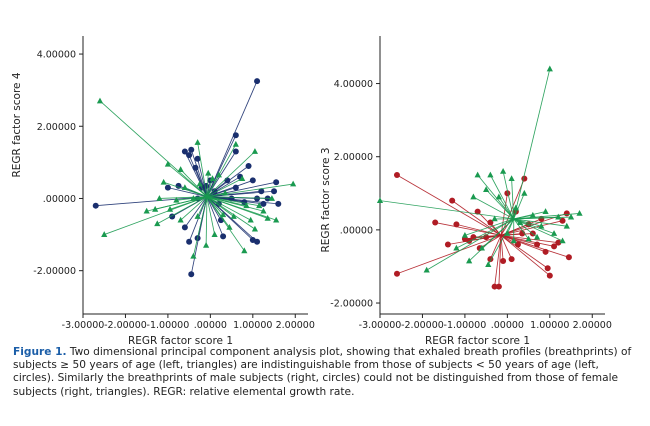 The image size is (650, 426). I want to click on x-tick-label: -3.00000, so click(83, 325).